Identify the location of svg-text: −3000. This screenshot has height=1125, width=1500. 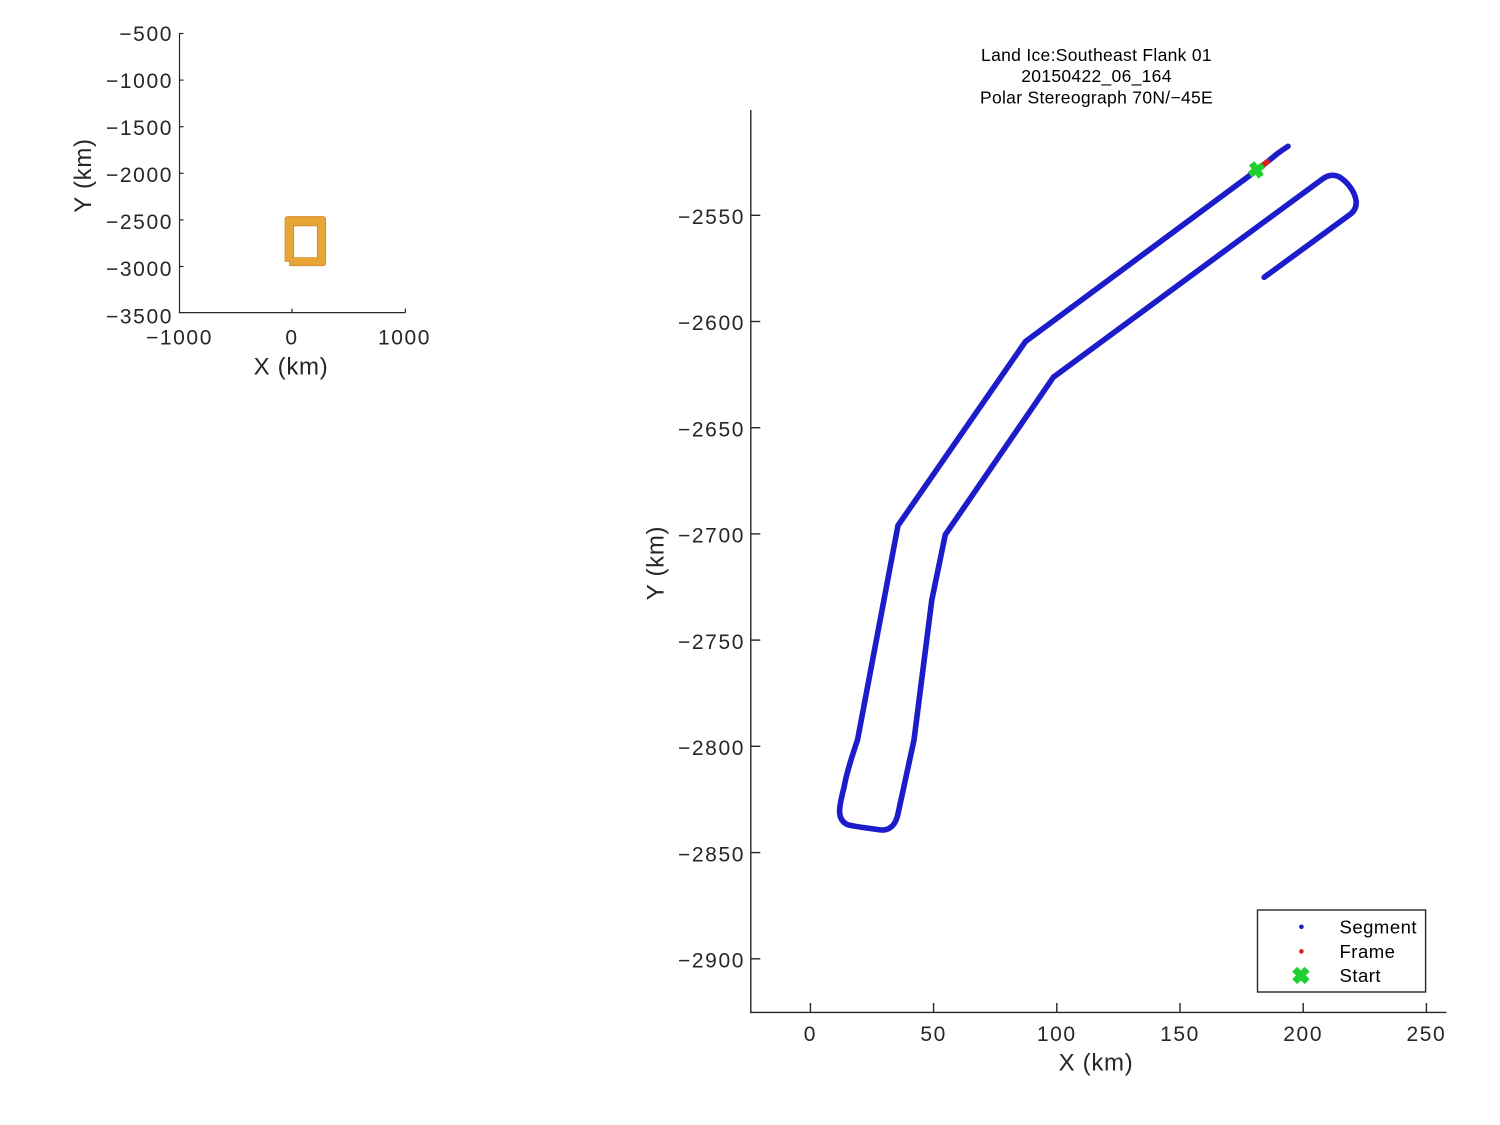
(139, 269).